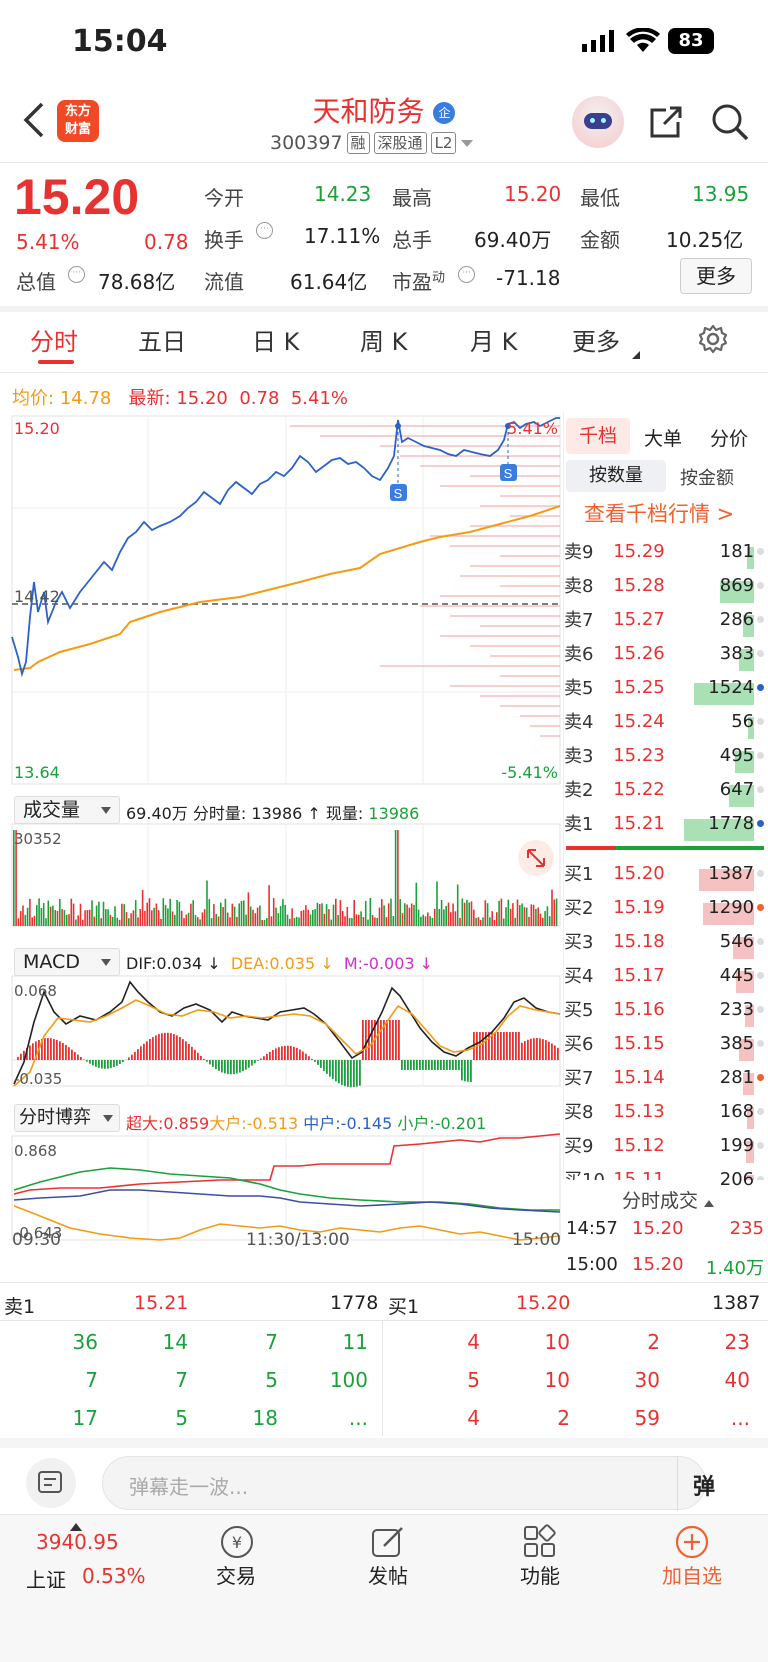  I want to click on ask-row: 卖5 15.25 1524, so click(664, 687).